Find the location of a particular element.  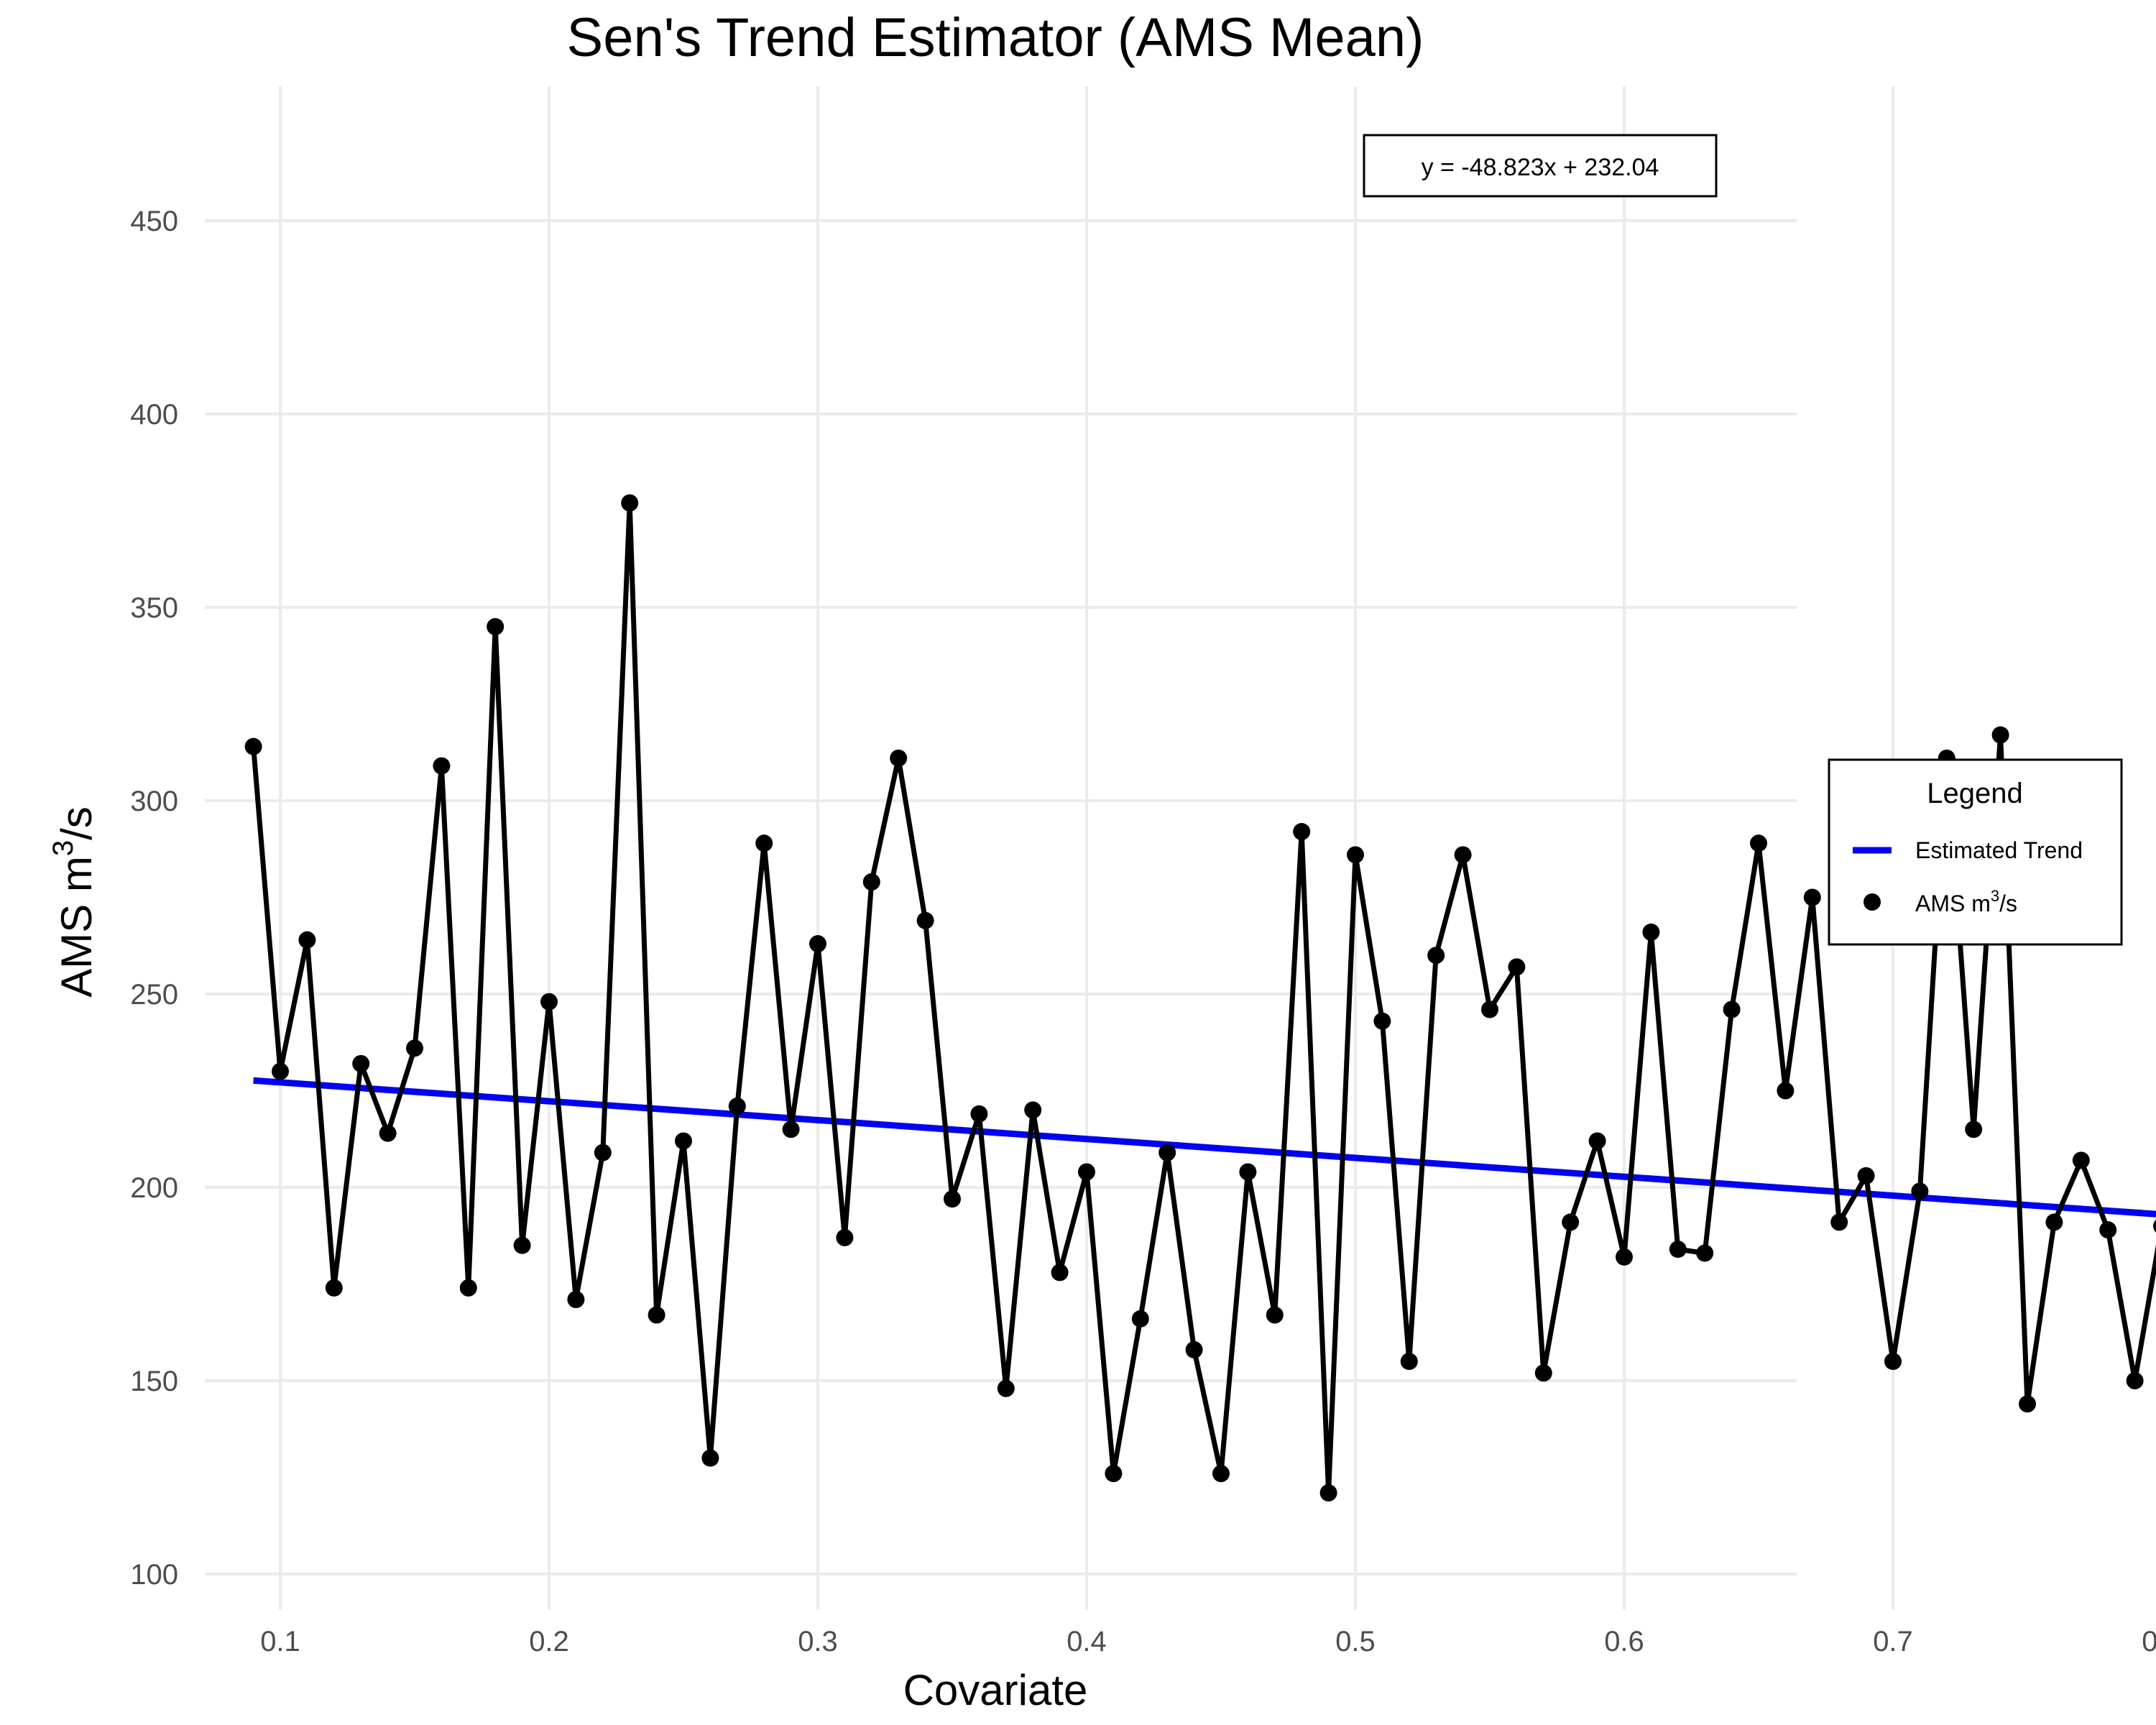

y-axis-title-sup: 3 is located at coordinates (63, 848).